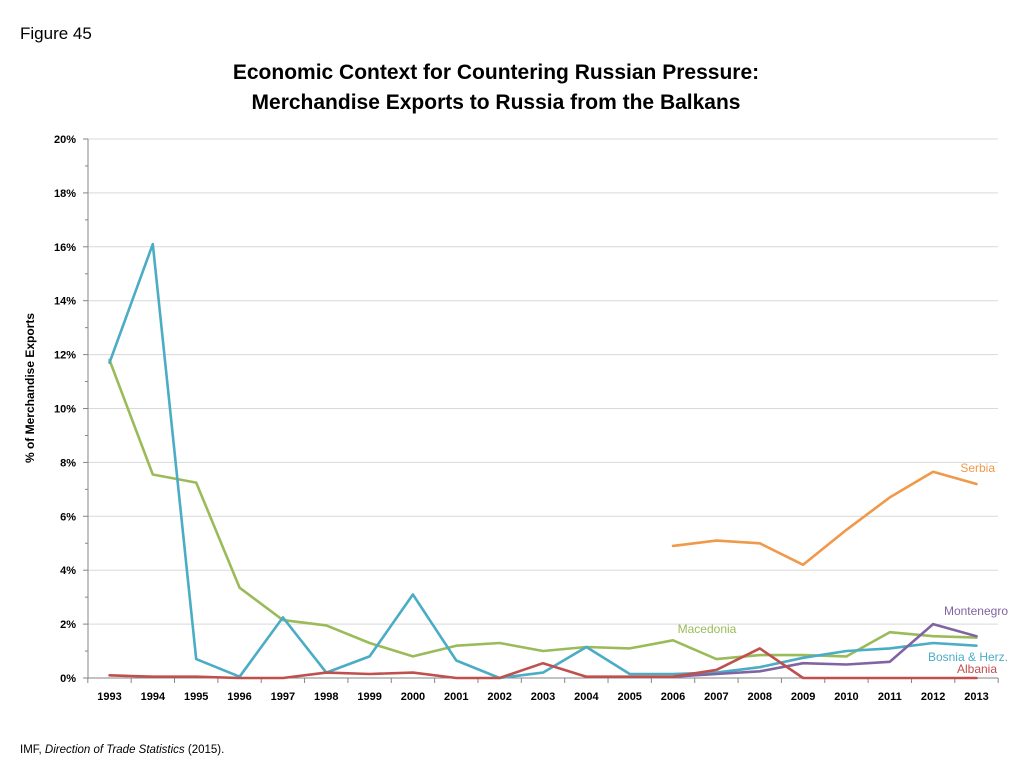 This screenshot has height=768, width=1024. I want to click on x-tick-label: 2007, so click(716, 697).